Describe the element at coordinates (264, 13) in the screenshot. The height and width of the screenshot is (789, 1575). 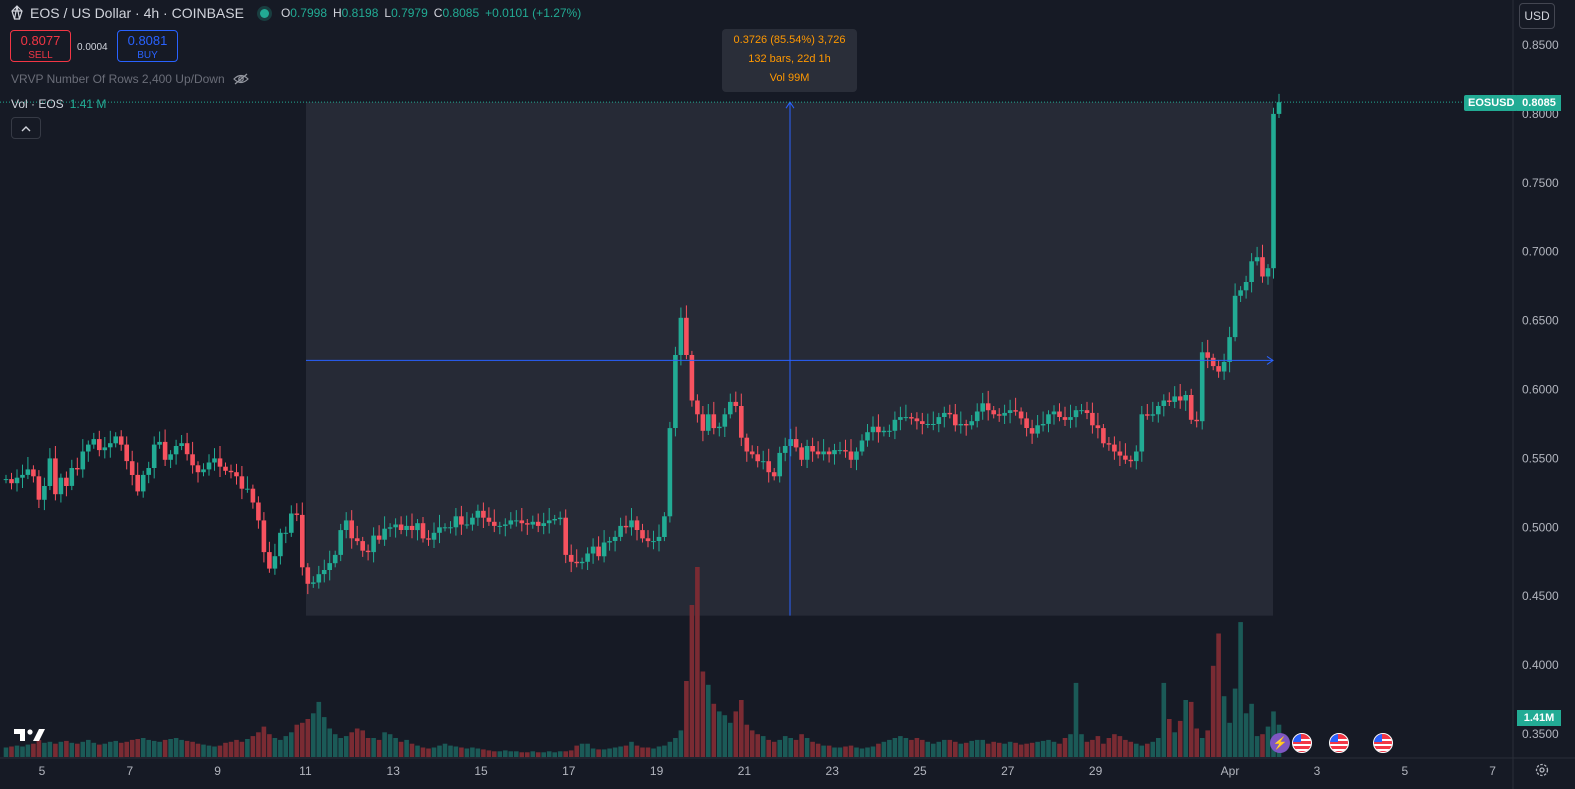
I see `market-status-icon` at that location.